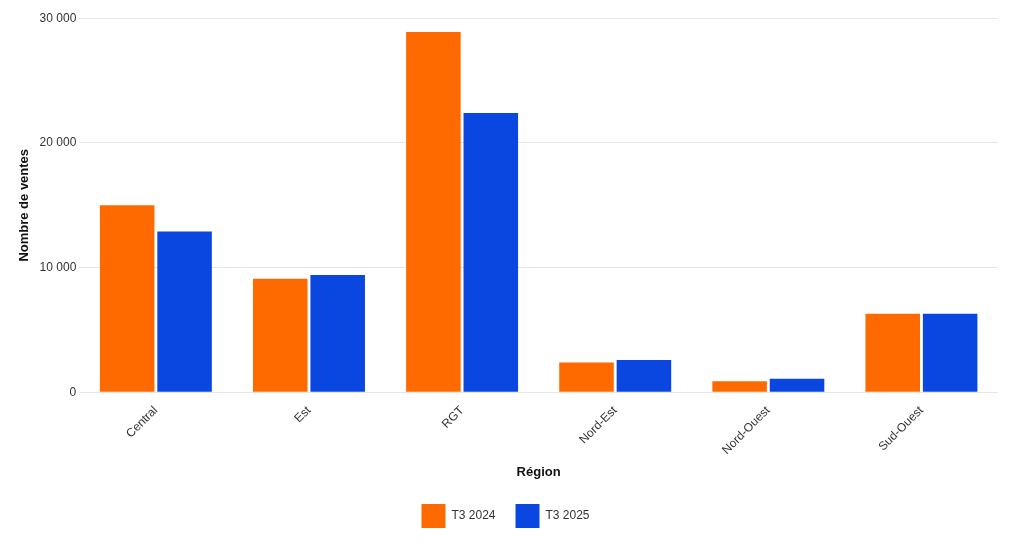  I want to click on y-tick-label: 30 000, so click(58, 17).